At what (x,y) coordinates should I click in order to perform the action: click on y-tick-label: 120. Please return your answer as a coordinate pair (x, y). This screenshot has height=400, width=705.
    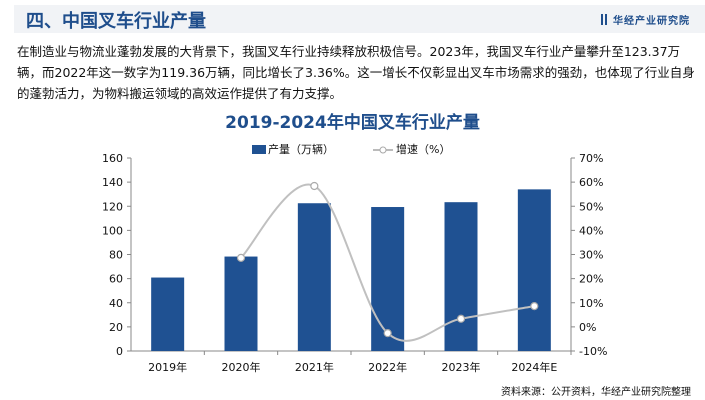
    Looking at the image, I should click on (112, 206).